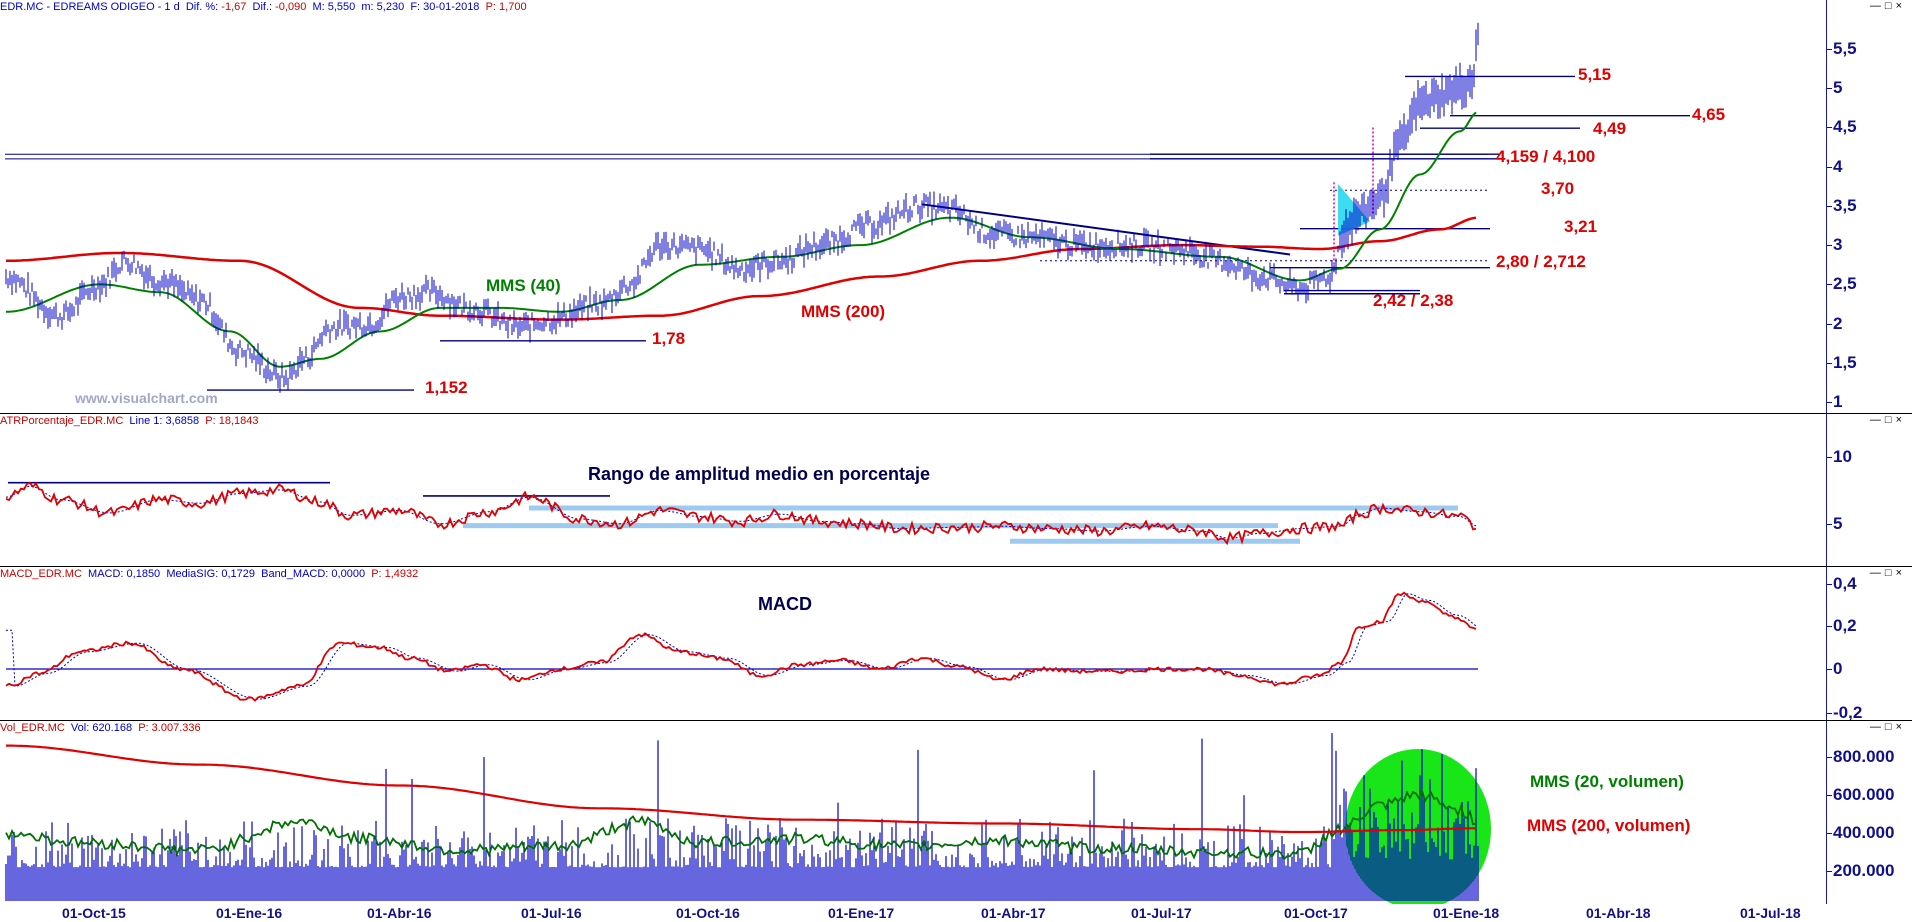 This screenshot has width=1912, height=922. I want to click on level-515-label: 5,15, so click(1595, 74).